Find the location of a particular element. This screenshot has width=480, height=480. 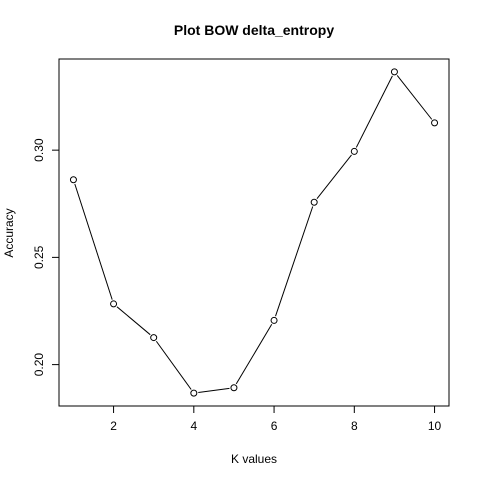

y-axis-label: Accuracy is located at coordinates (9, 232).